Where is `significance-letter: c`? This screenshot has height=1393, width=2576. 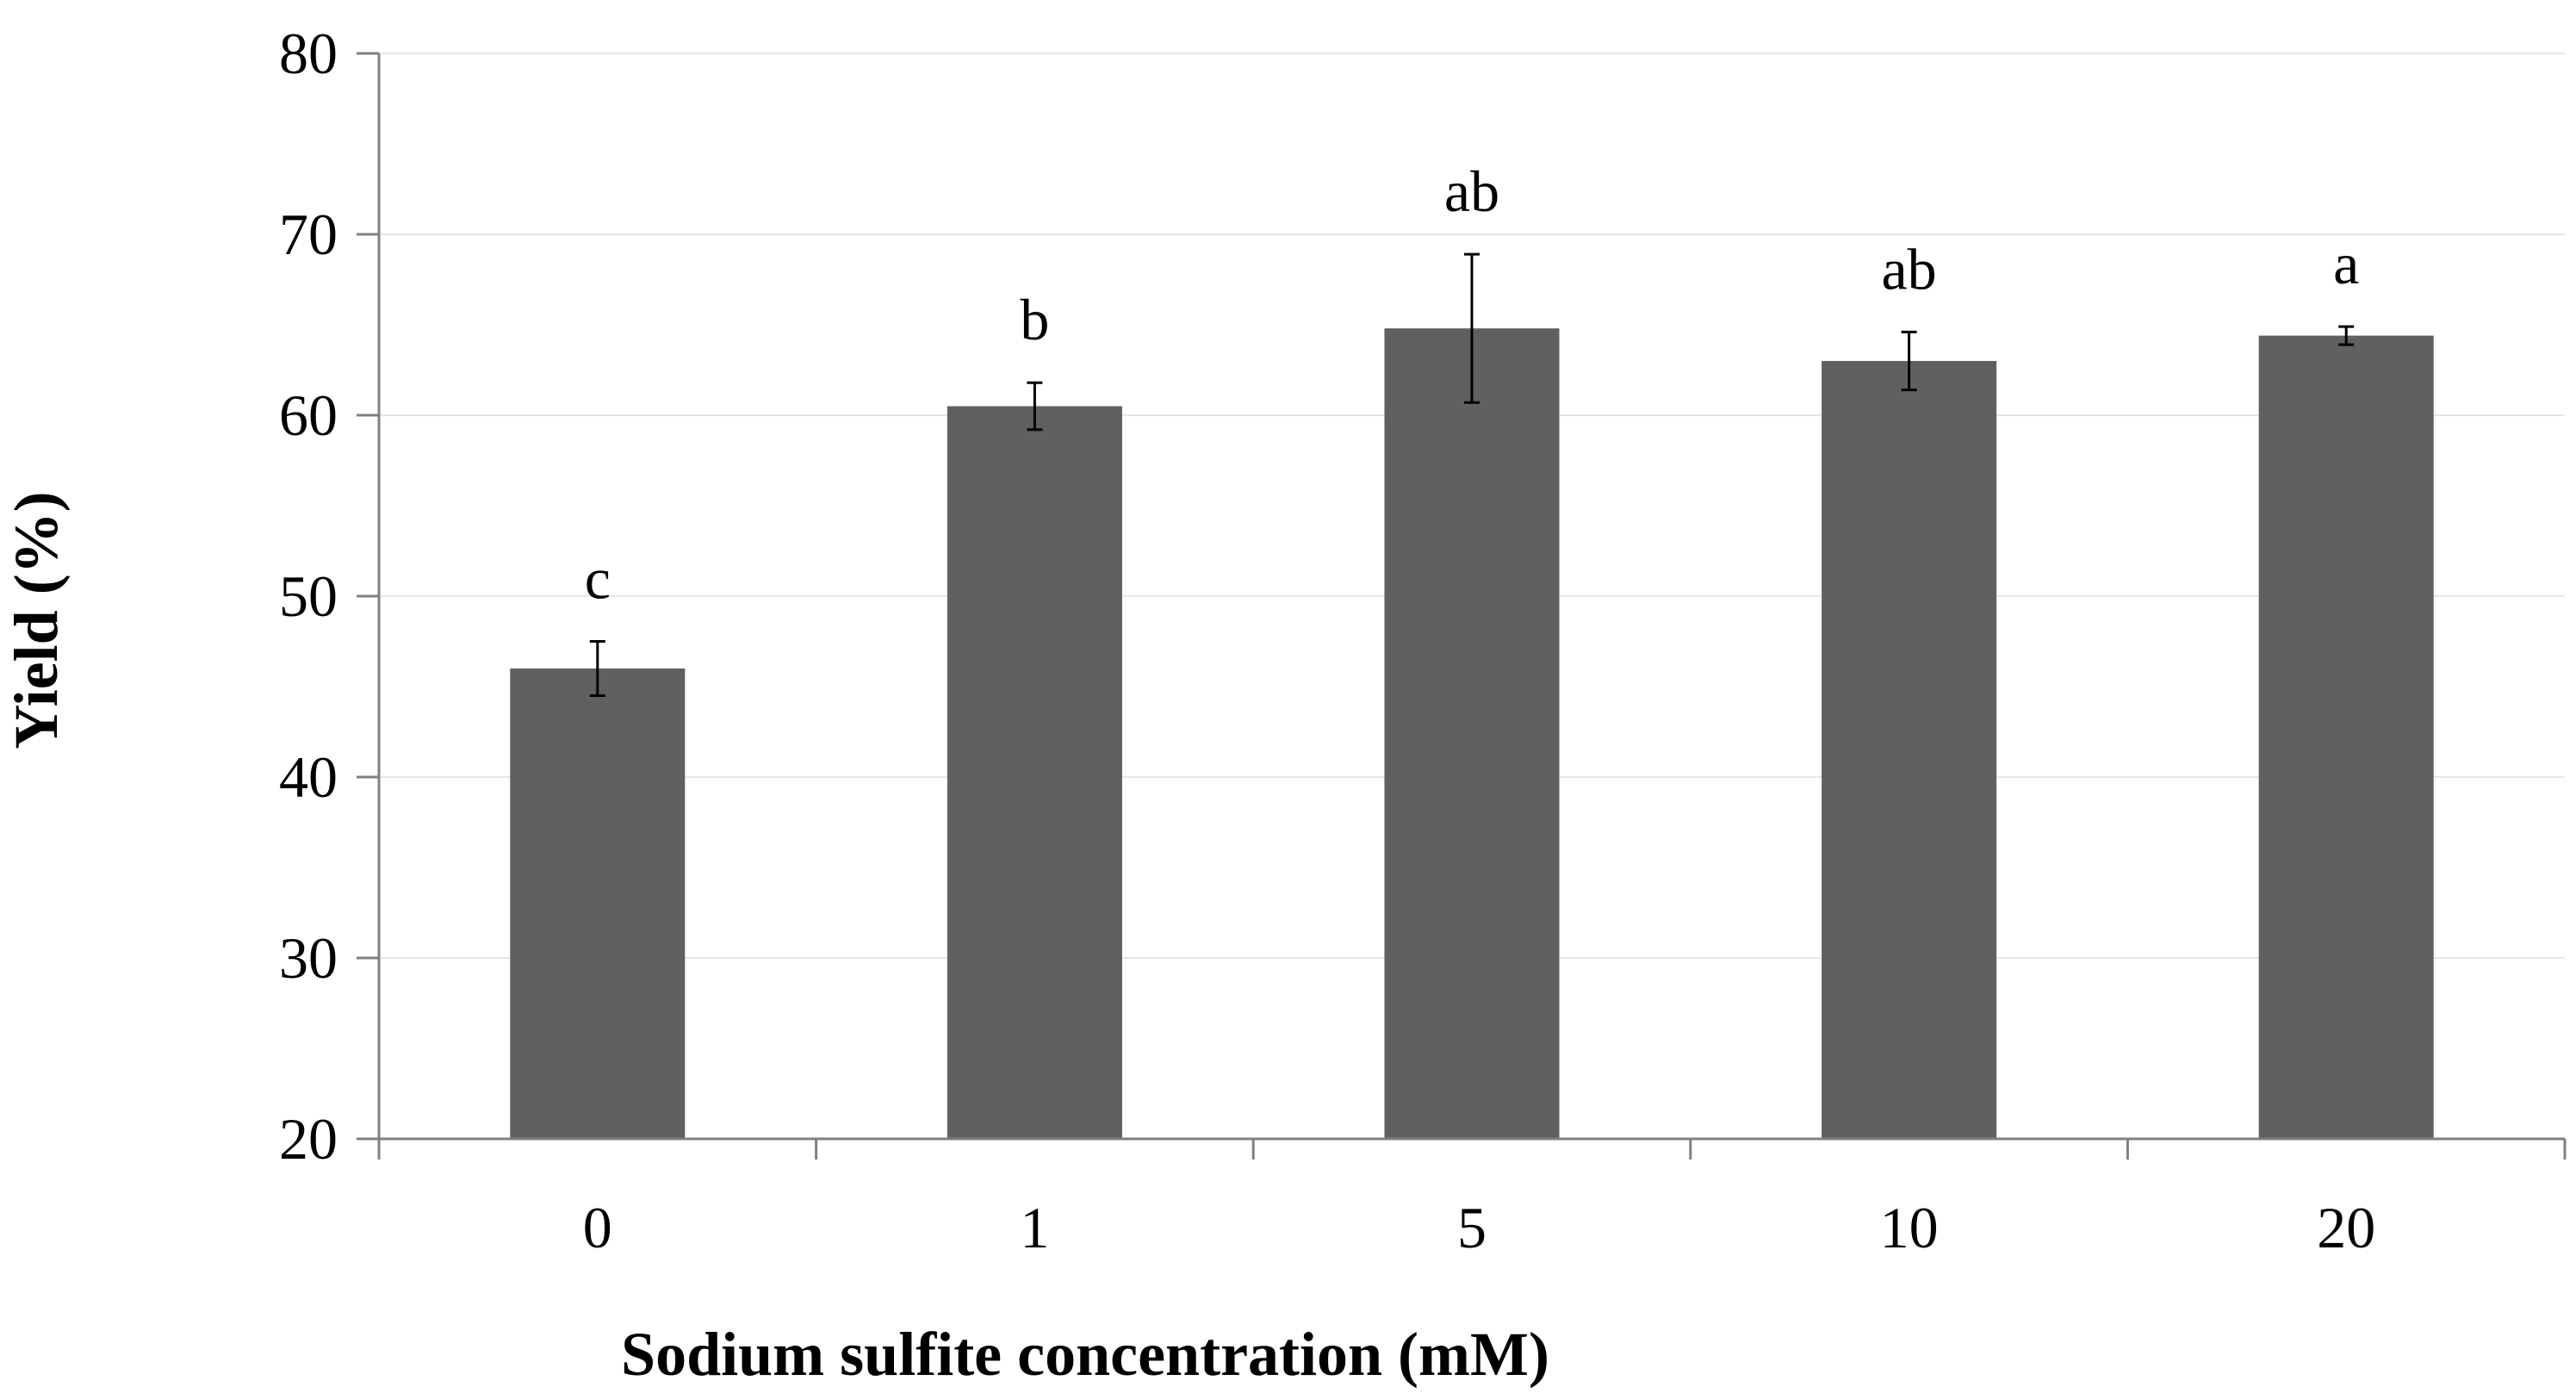 significance-letter: c is located at coordinates (598, 579).